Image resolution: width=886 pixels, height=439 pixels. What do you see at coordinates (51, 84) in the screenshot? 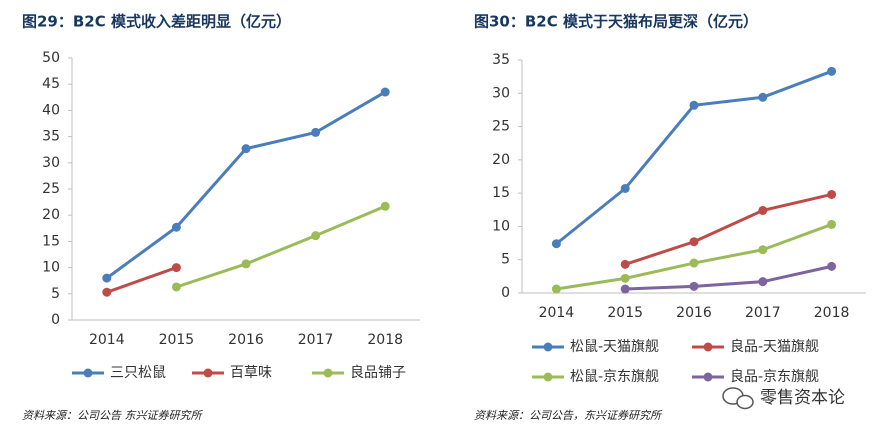
I see `y-tick-label: 45` at bounding box center [51, 84].